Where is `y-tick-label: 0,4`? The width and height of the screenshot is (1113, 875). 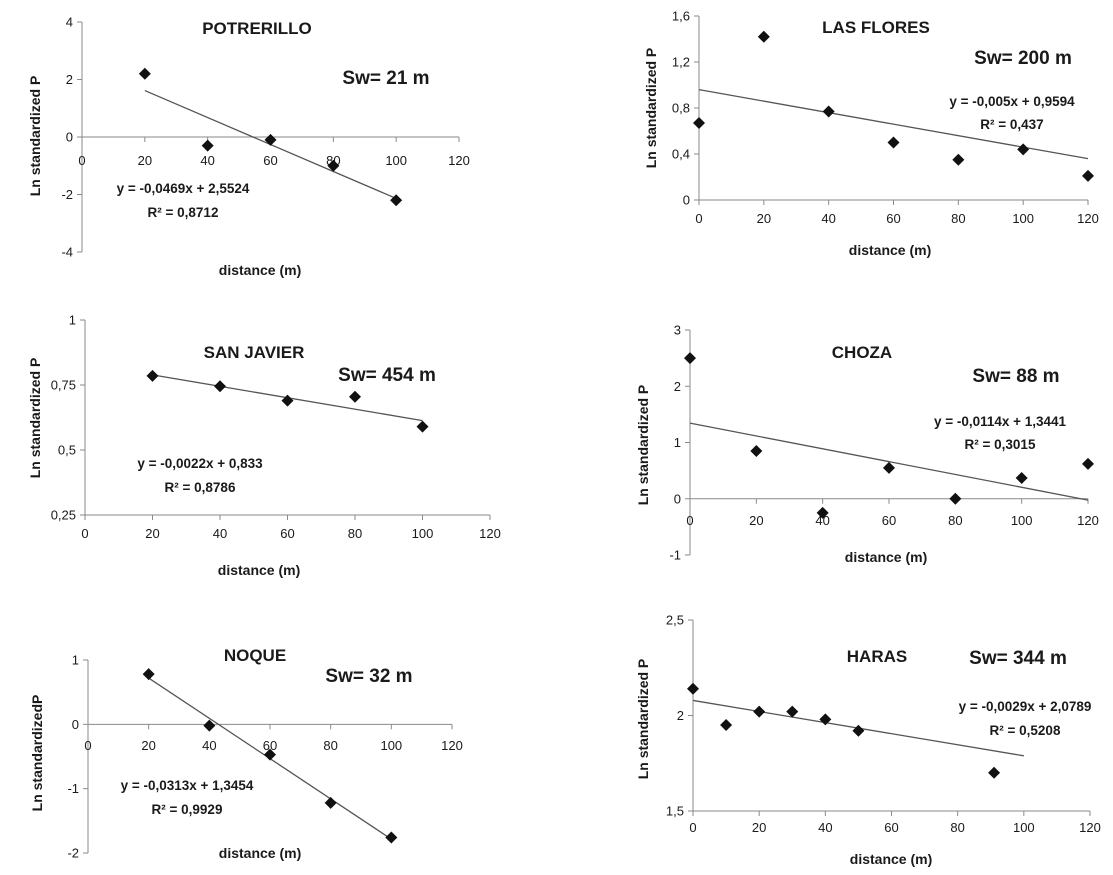 y-tick-label: 0,4 is located at coordinates (681, 154).